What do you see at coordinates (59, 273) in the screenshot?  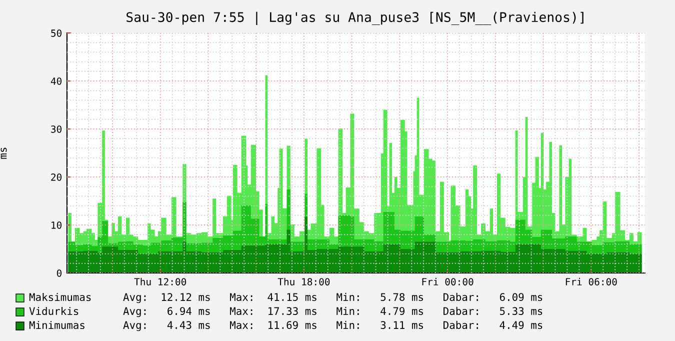 I see `y-tick-label: 0` at bounding box center [59, 273].